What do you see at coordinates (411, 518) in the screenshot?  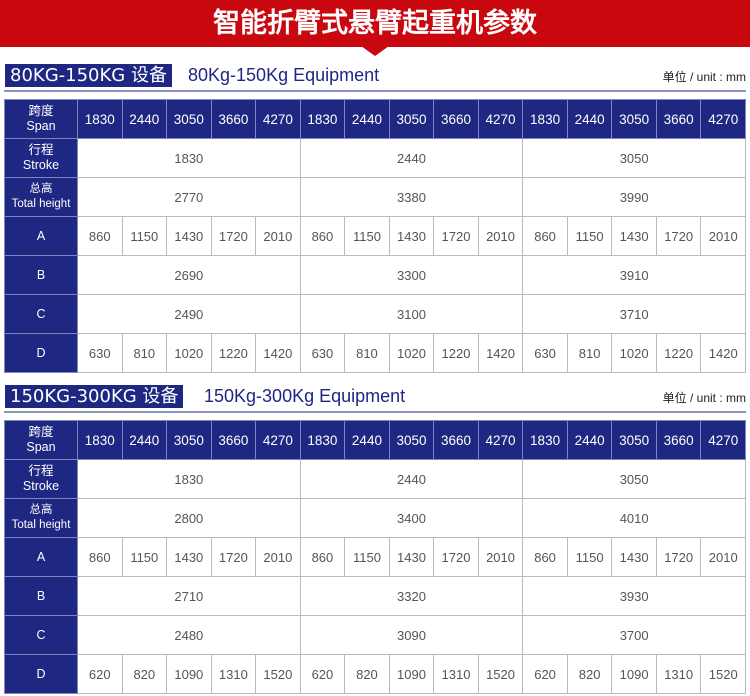 I see `cell: 3400` at bounding box center [411, 518].